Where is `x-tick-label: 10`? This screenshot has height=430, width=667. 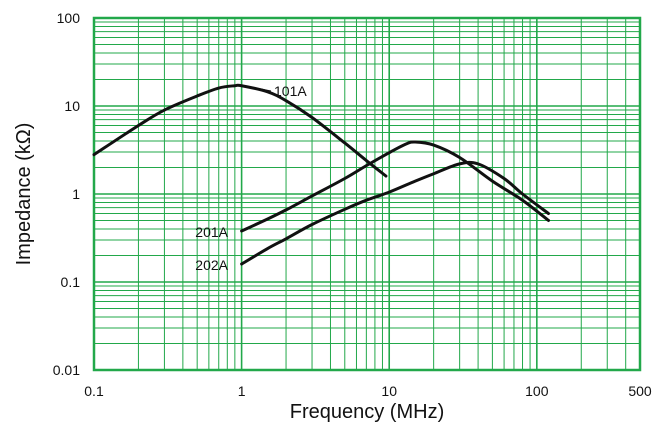 x-tick-label: 10 is located at coordinates (389, 391).